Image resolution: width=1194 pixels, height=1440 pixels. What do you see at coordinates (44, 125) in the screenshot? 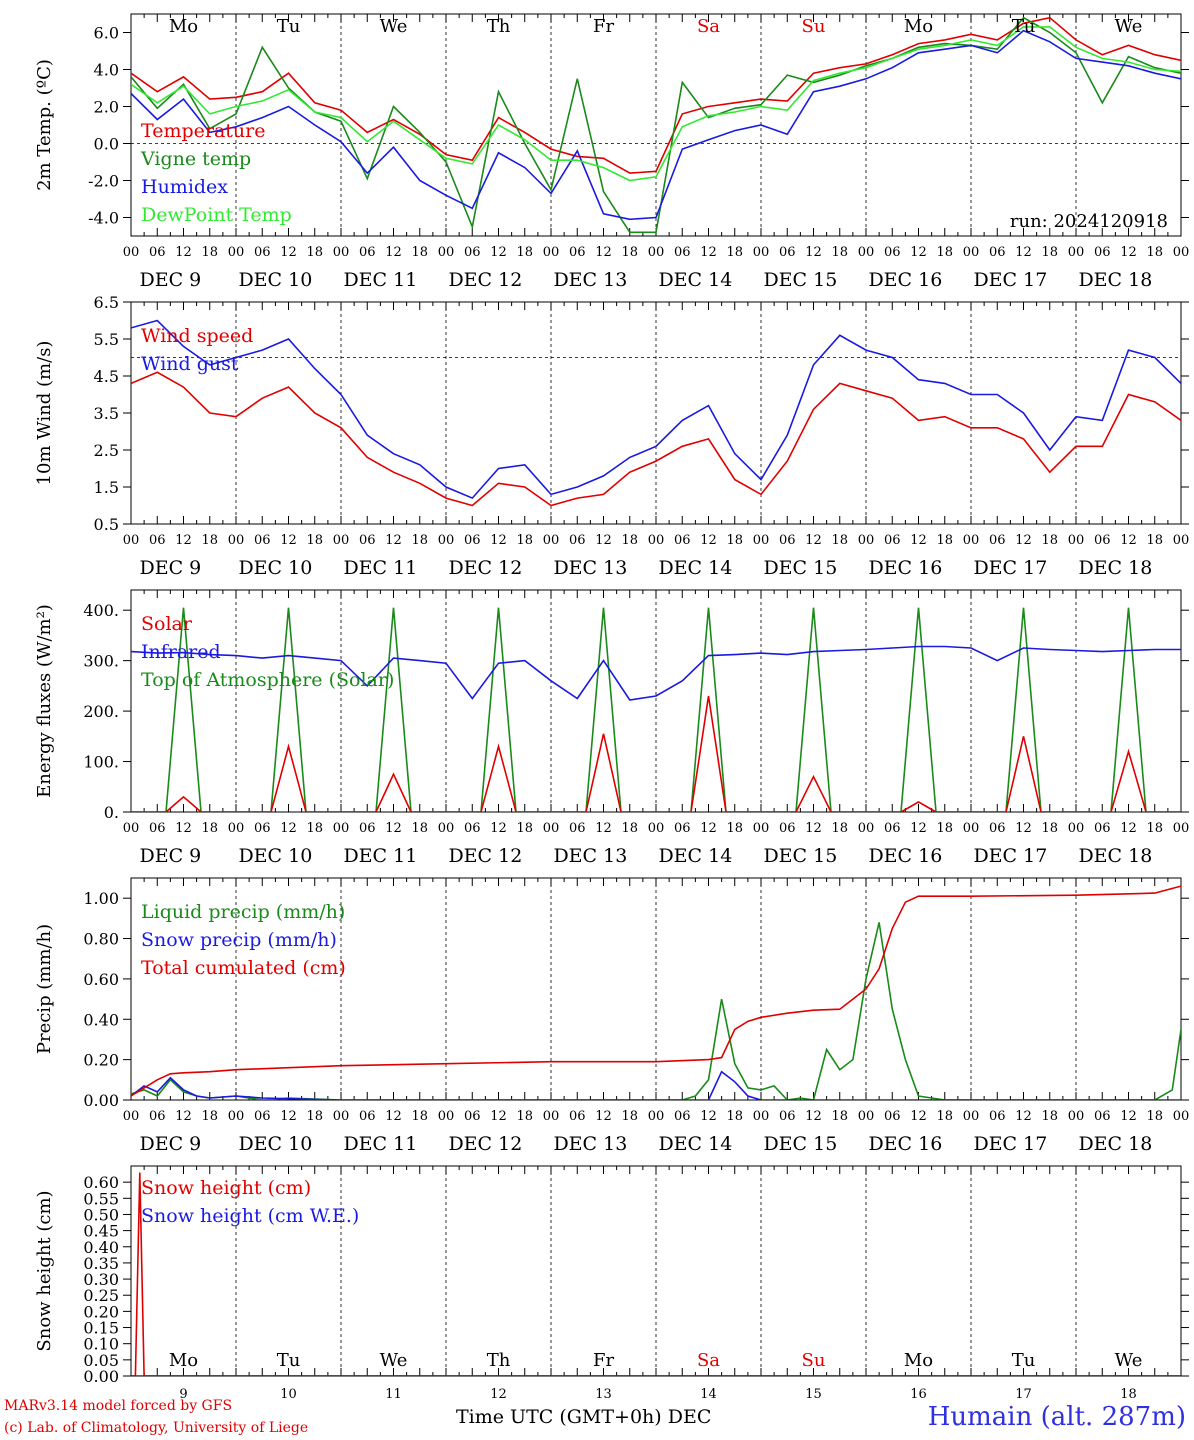
I see `y-axis-label: 2m Temp. (ºC)` at bounding box center [44, 125].